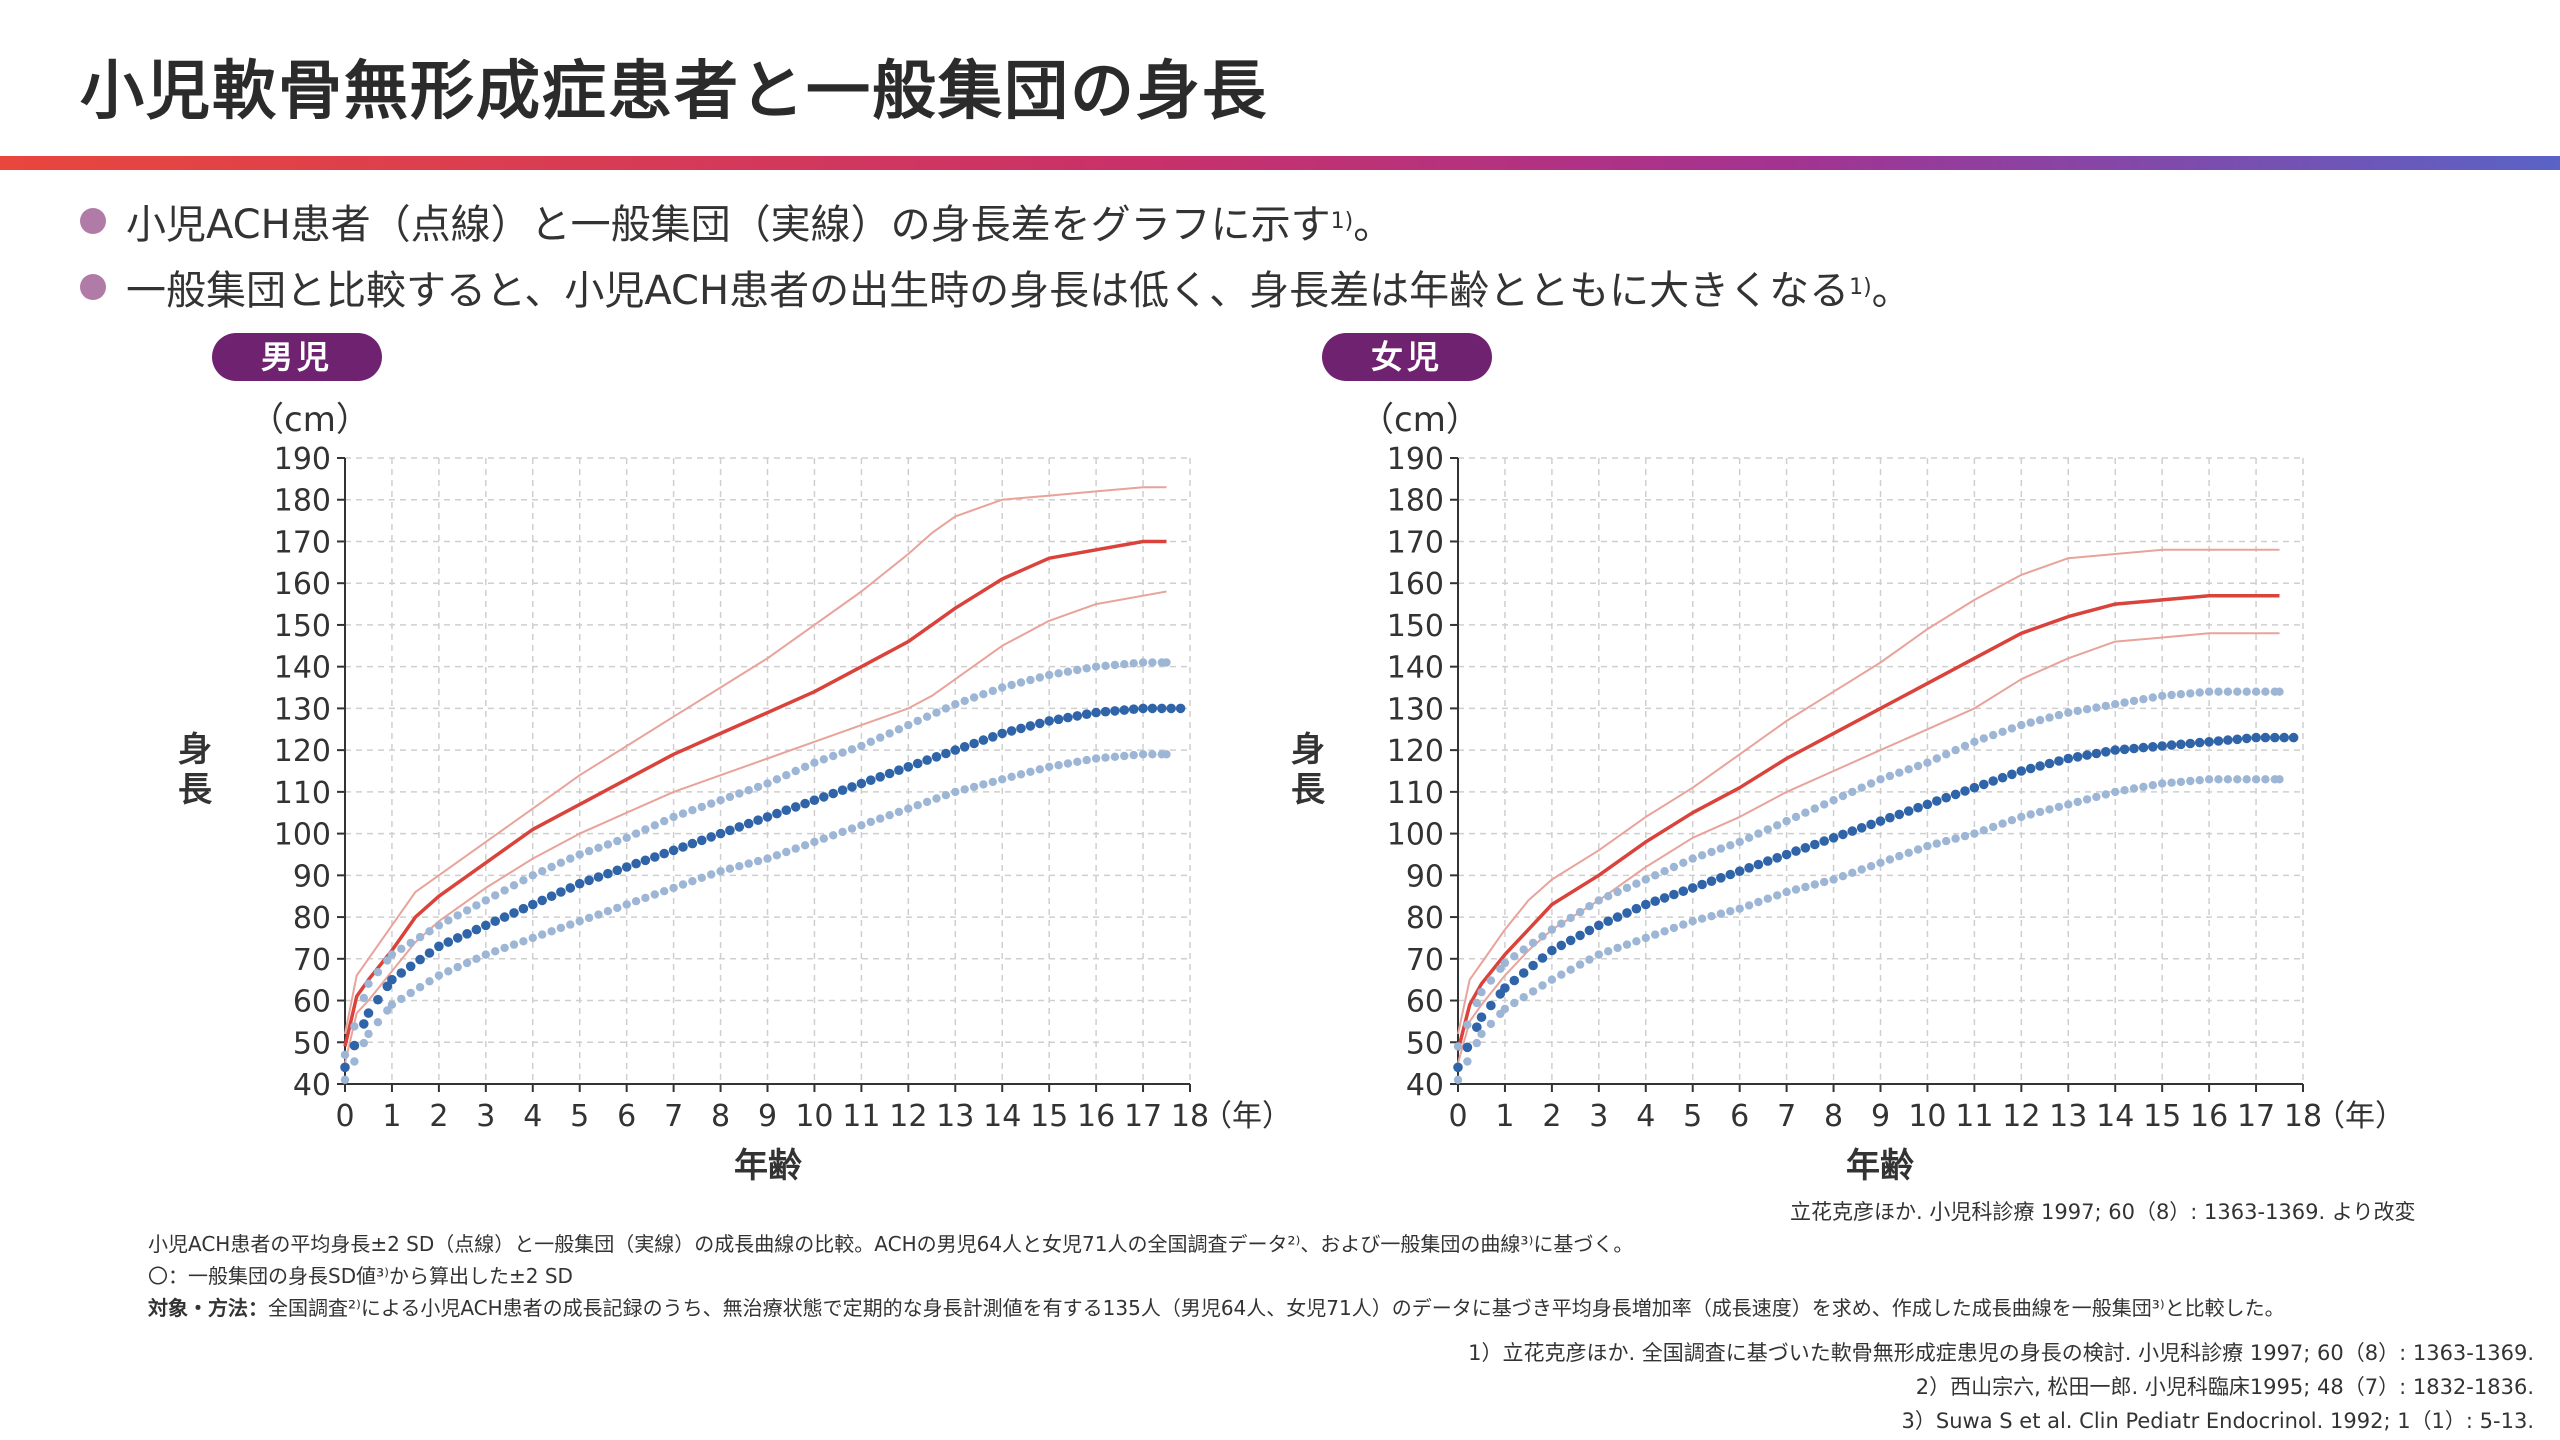 Image resolution: width=2560 pixels, height=1440 pixels. What do you see at coordinates (1860, 287) in the screenshot?
I see `bullet-ref: 1)` at bounding box center [1860, 287].